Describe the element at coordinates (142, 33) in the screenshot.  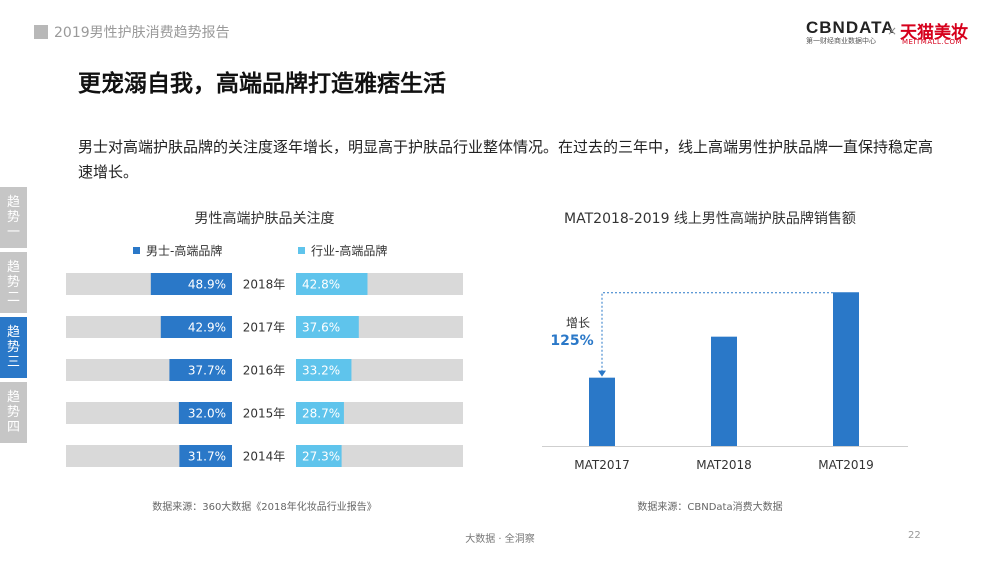
I see `report-title: 2019男性护肤消费趋势报告` at that location.